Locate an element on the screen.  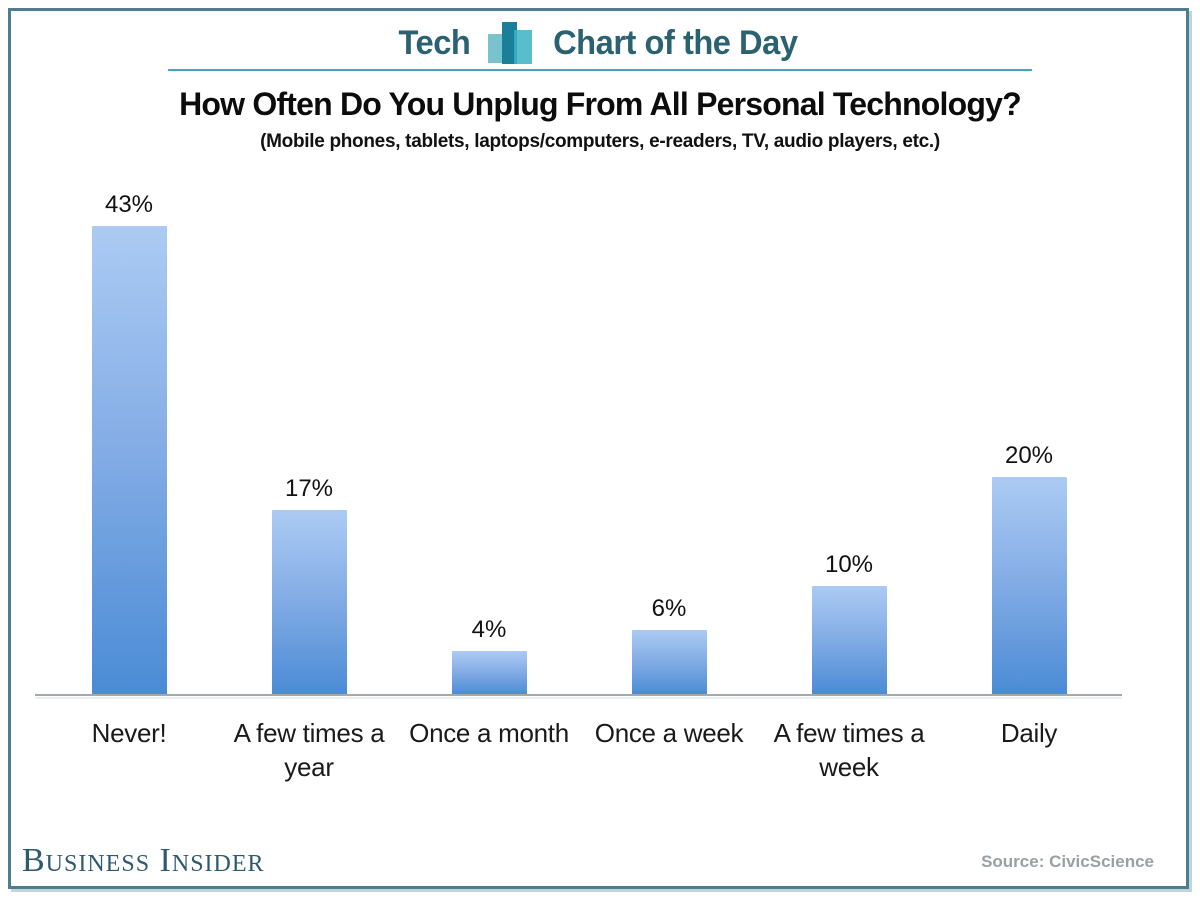
category-label: Once a month is located at coordinates (489, 733).